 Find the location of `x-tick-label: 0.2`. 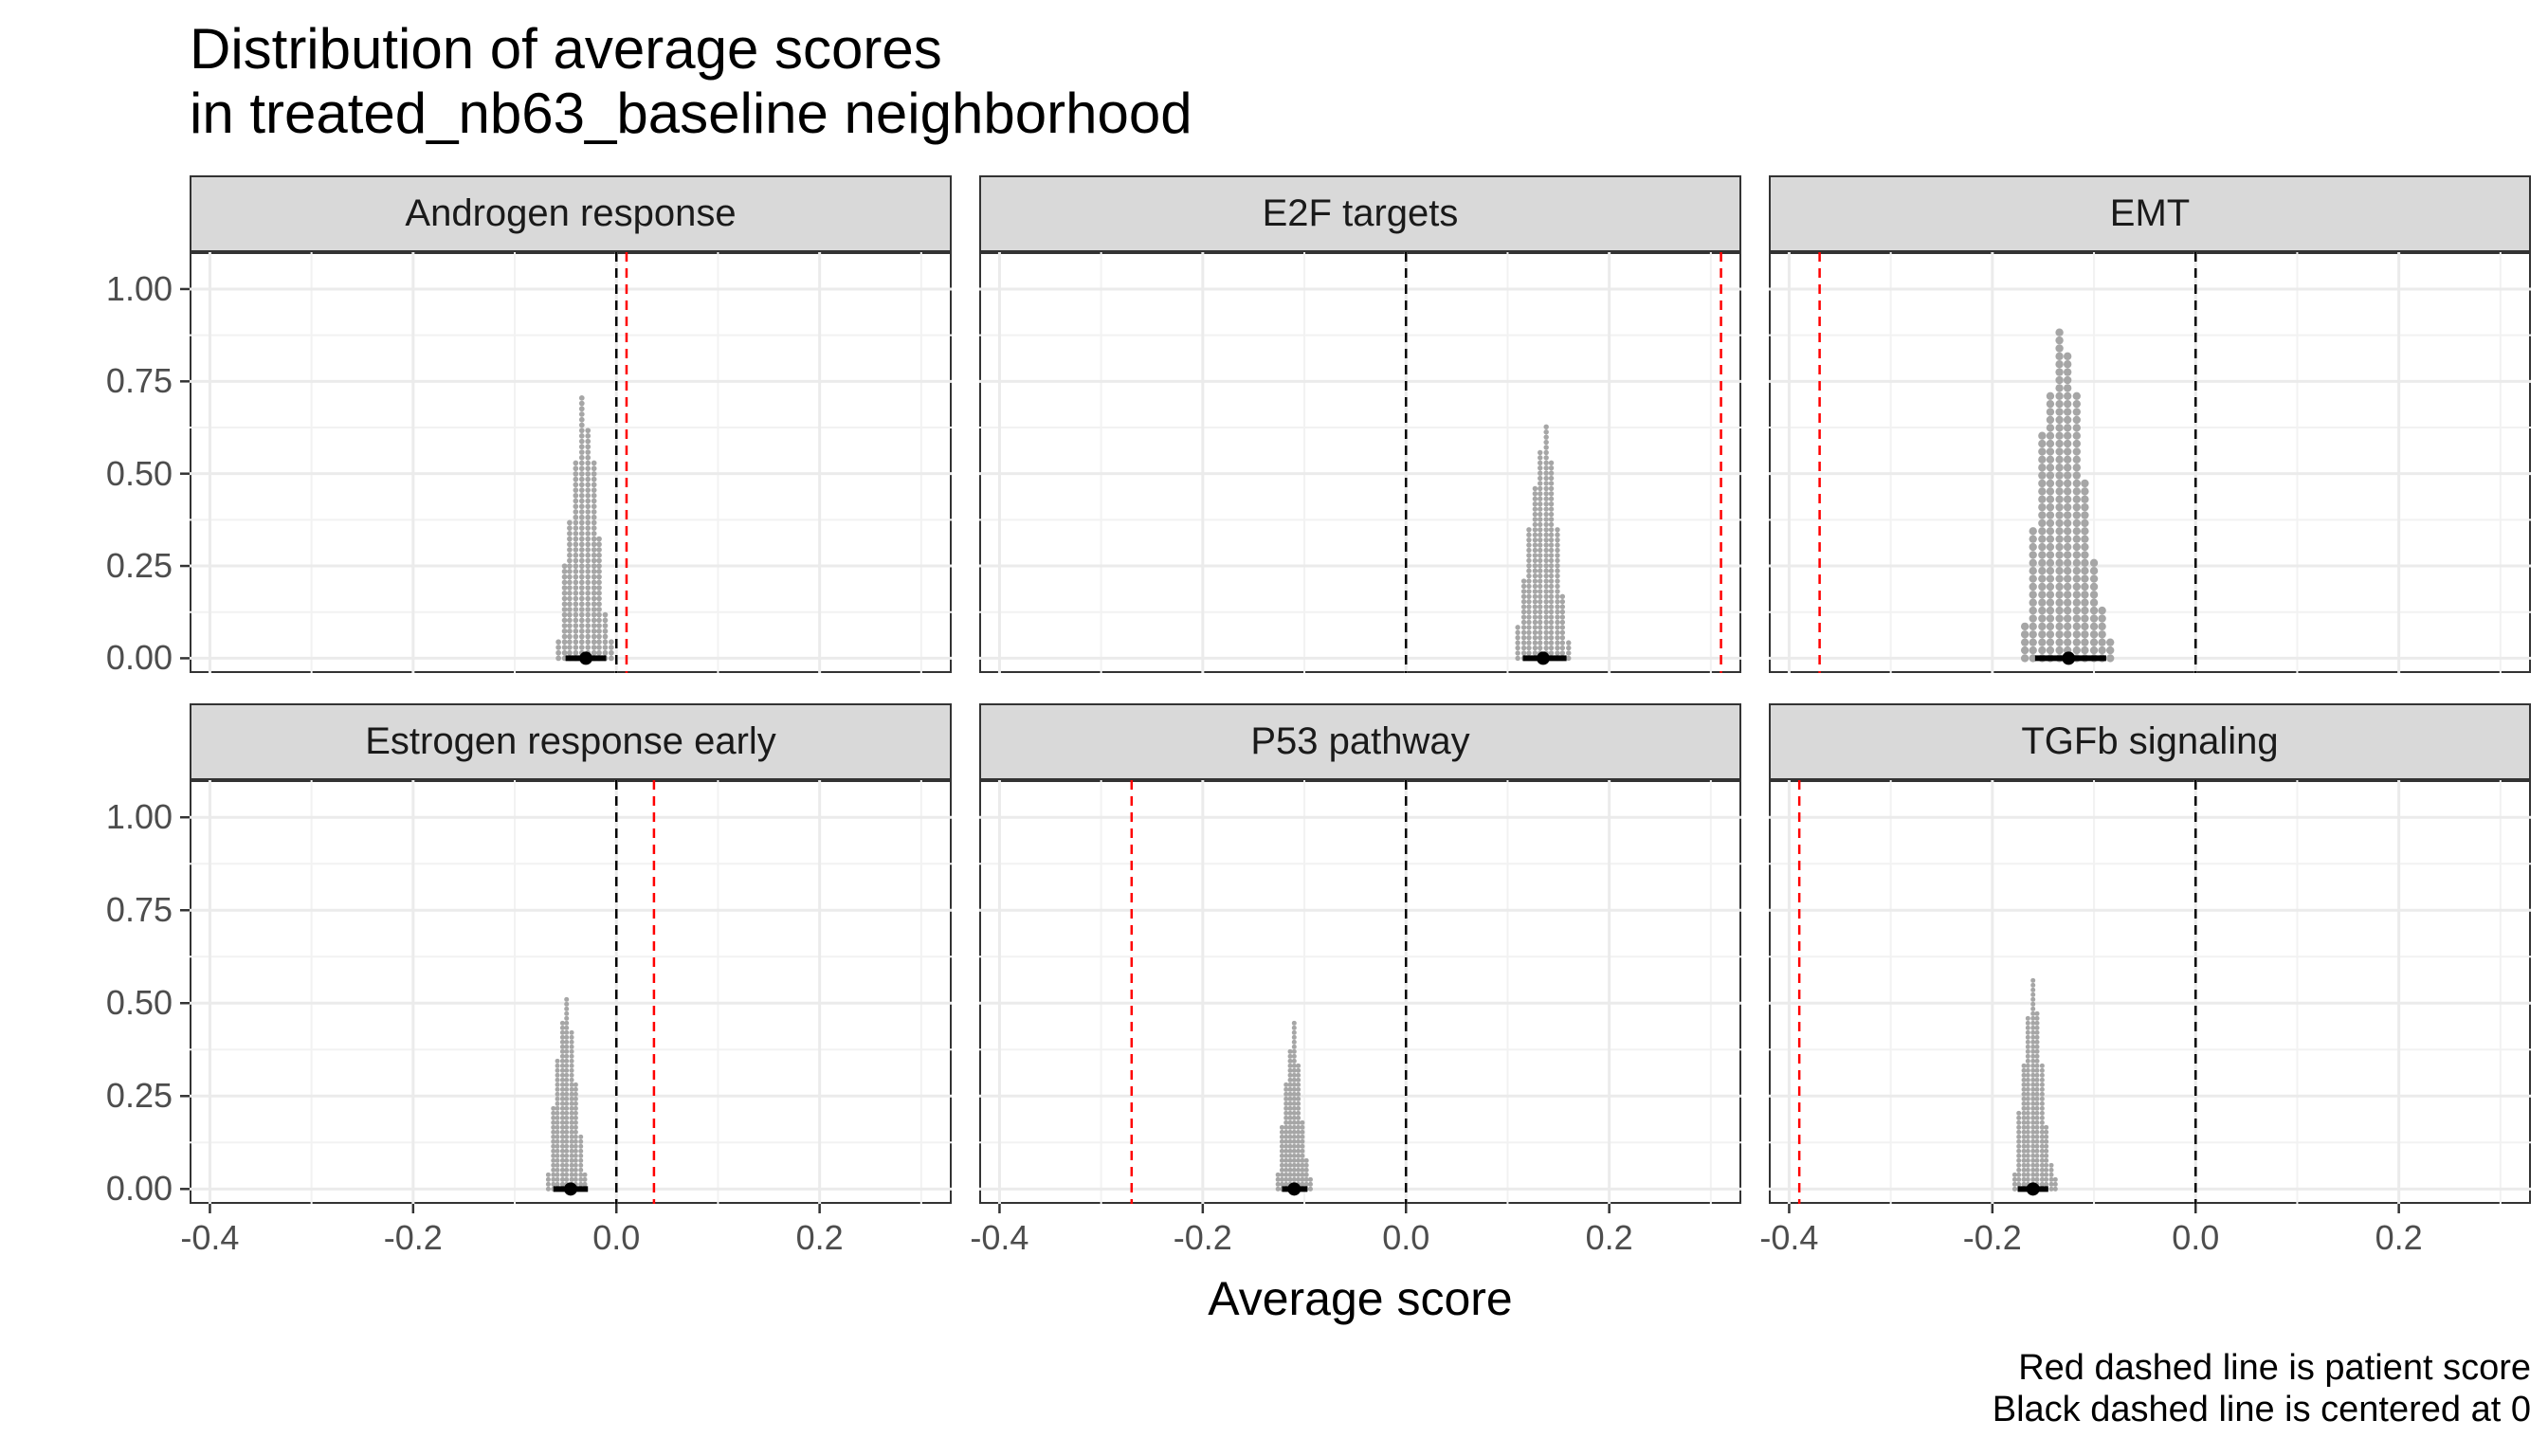

x-tick-label: 0.2 is located at coordinates (1609, 1237).